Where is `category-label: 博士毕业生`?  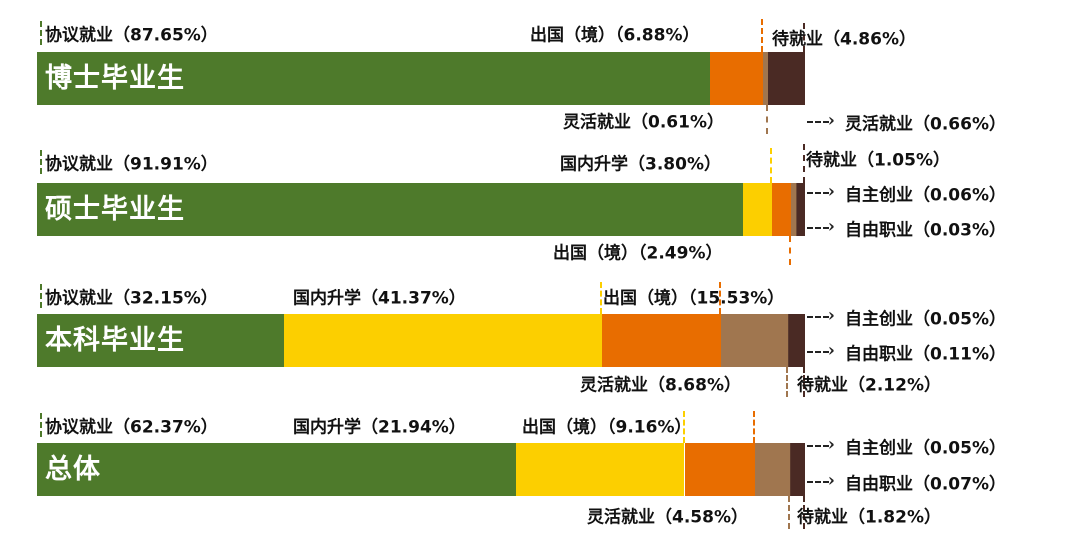
category-label: 博士毕业生 is located at coordinates (115, 78).